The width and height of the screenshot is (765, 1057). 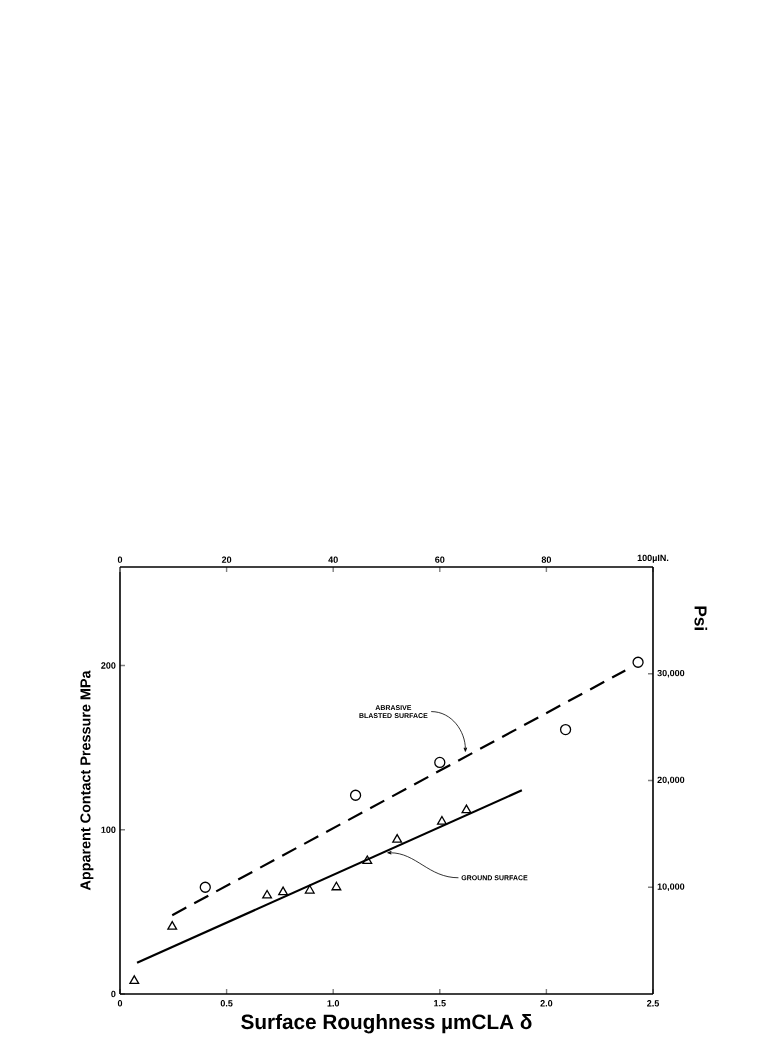 I want to click on y-tick-label: 200, so click(x=108, y=665).